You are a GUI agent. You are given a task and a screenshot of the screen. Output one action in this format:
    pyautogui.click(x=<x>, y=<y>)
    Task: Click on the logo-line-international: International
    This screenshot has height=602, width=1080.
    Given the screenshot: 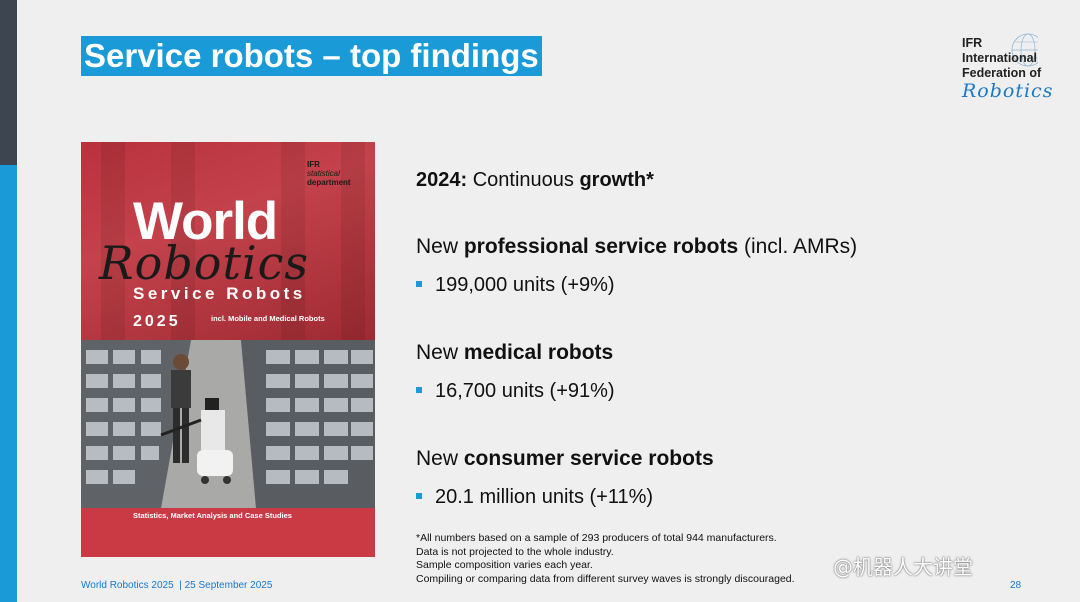 What is the action you would take?
    pyautogui.click(x=1000, y=58)
    